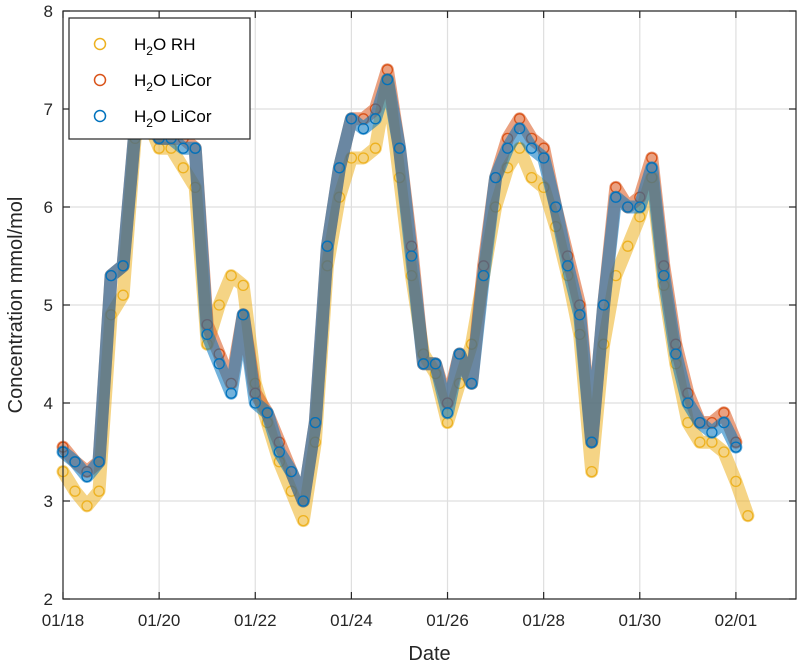 This screenshot has width=800, height=663. What do you see at coordinates (640, 620) in the screenshot?
I see `x-tick-label: 01/30` at bounding box center [640, 620].